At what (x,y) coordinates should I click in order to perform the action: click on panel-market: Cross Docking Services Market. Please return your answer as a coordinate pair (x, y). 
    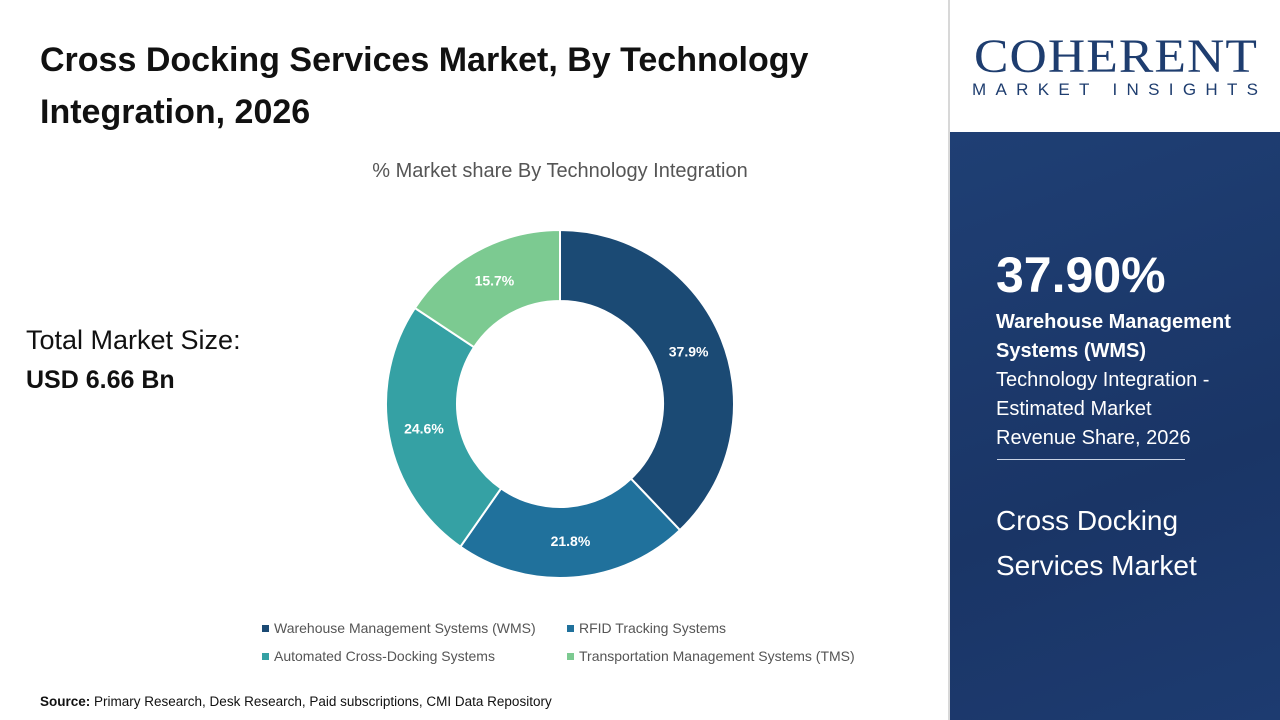
    Looking at the image, I should click on (1096, 543).